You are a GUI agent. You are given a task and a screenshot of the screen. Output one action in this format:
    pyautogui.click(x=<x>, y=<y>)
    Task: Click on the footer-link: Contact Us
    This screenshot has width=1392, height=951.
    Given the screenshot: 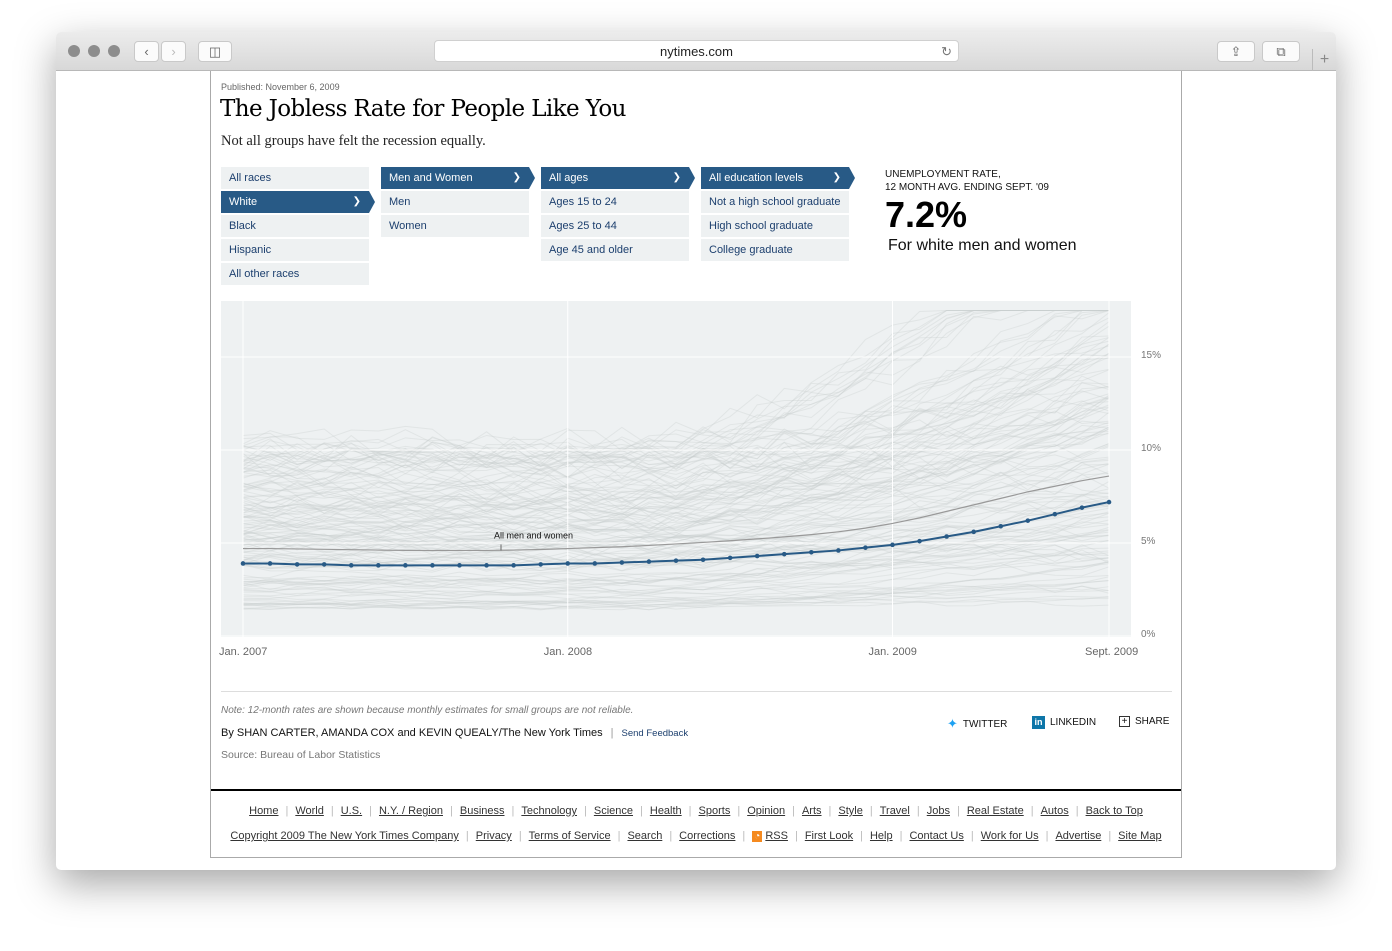 What is the action you would take?
    pyautogui.click(x=936, y=836)
    